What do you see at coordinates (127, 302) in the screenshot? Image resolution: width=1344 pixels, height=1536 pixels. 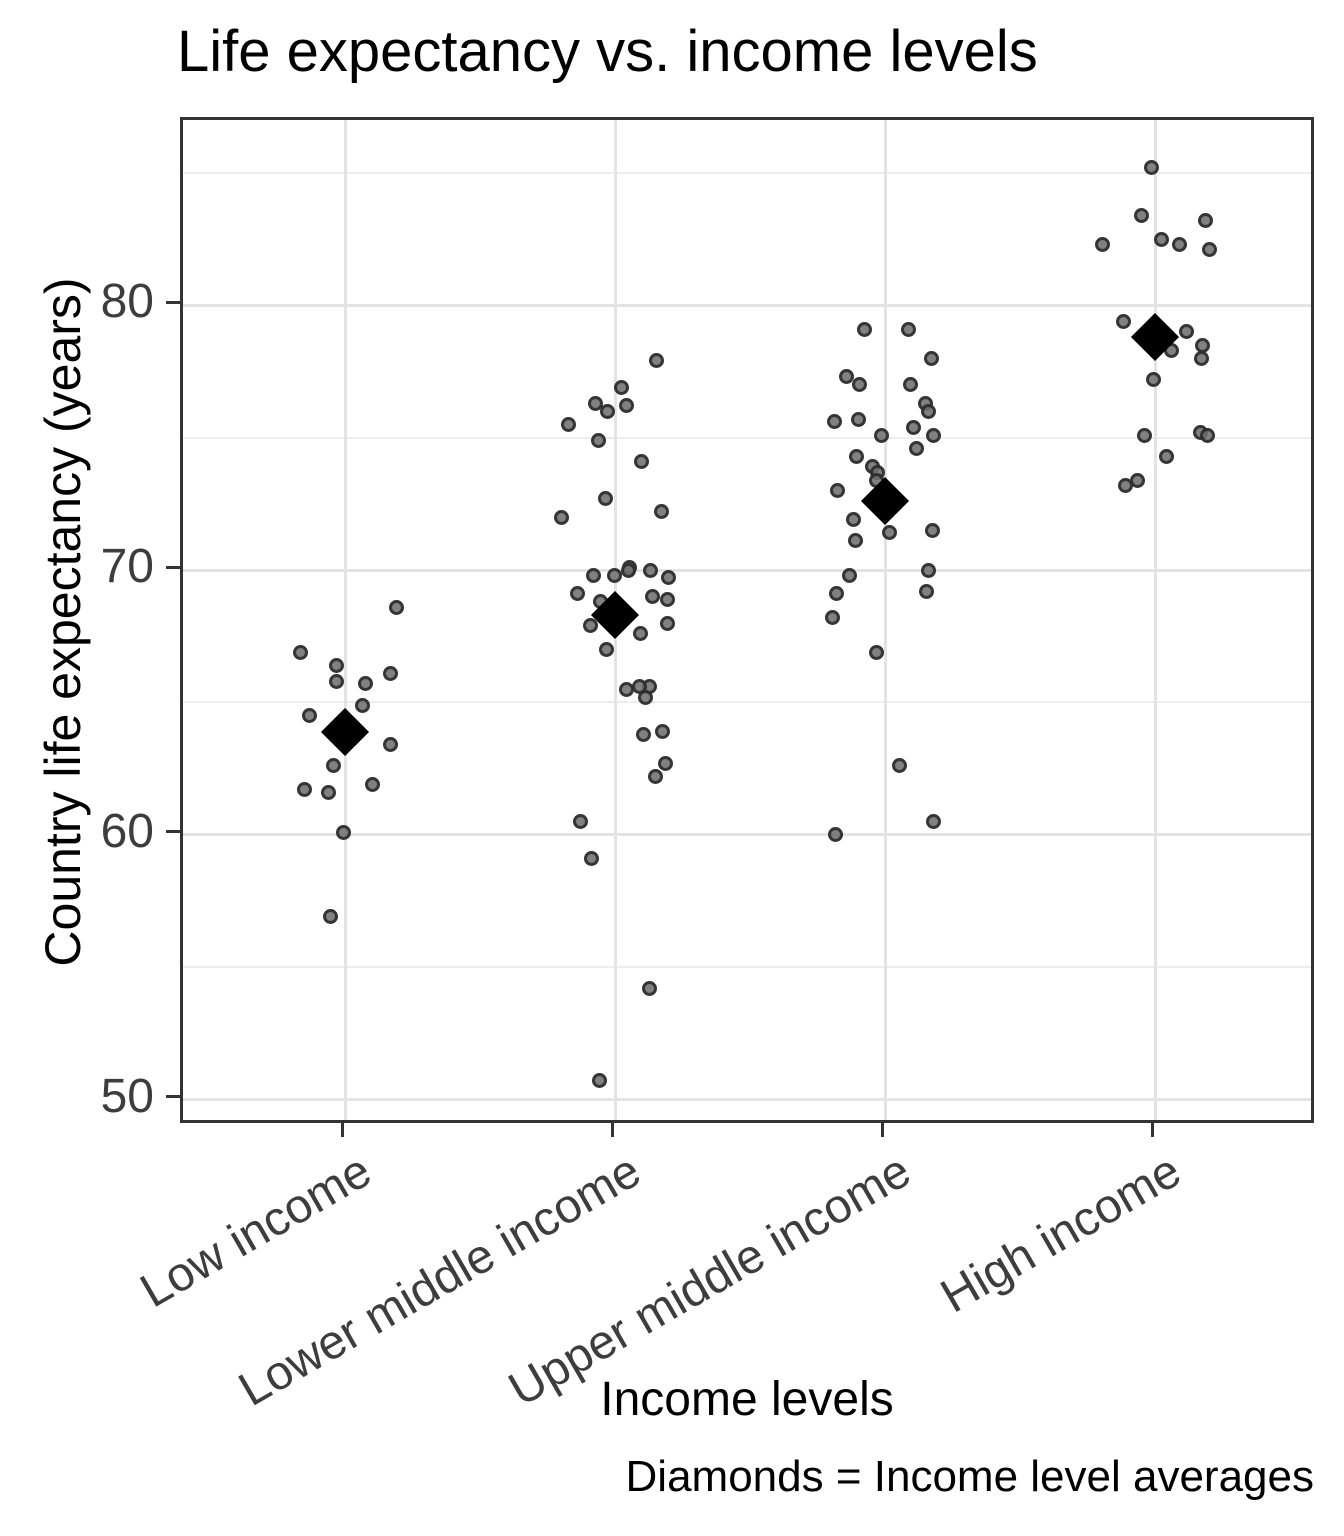 I see `y-tick-label: 80` at bounding box center [127, 302].